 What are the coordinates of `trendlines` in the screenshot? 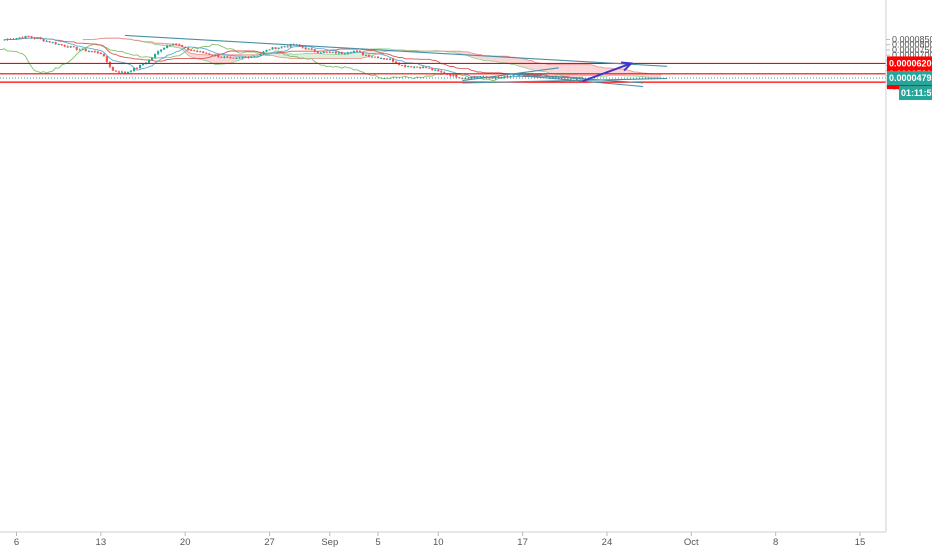 It's located at (396, 61).